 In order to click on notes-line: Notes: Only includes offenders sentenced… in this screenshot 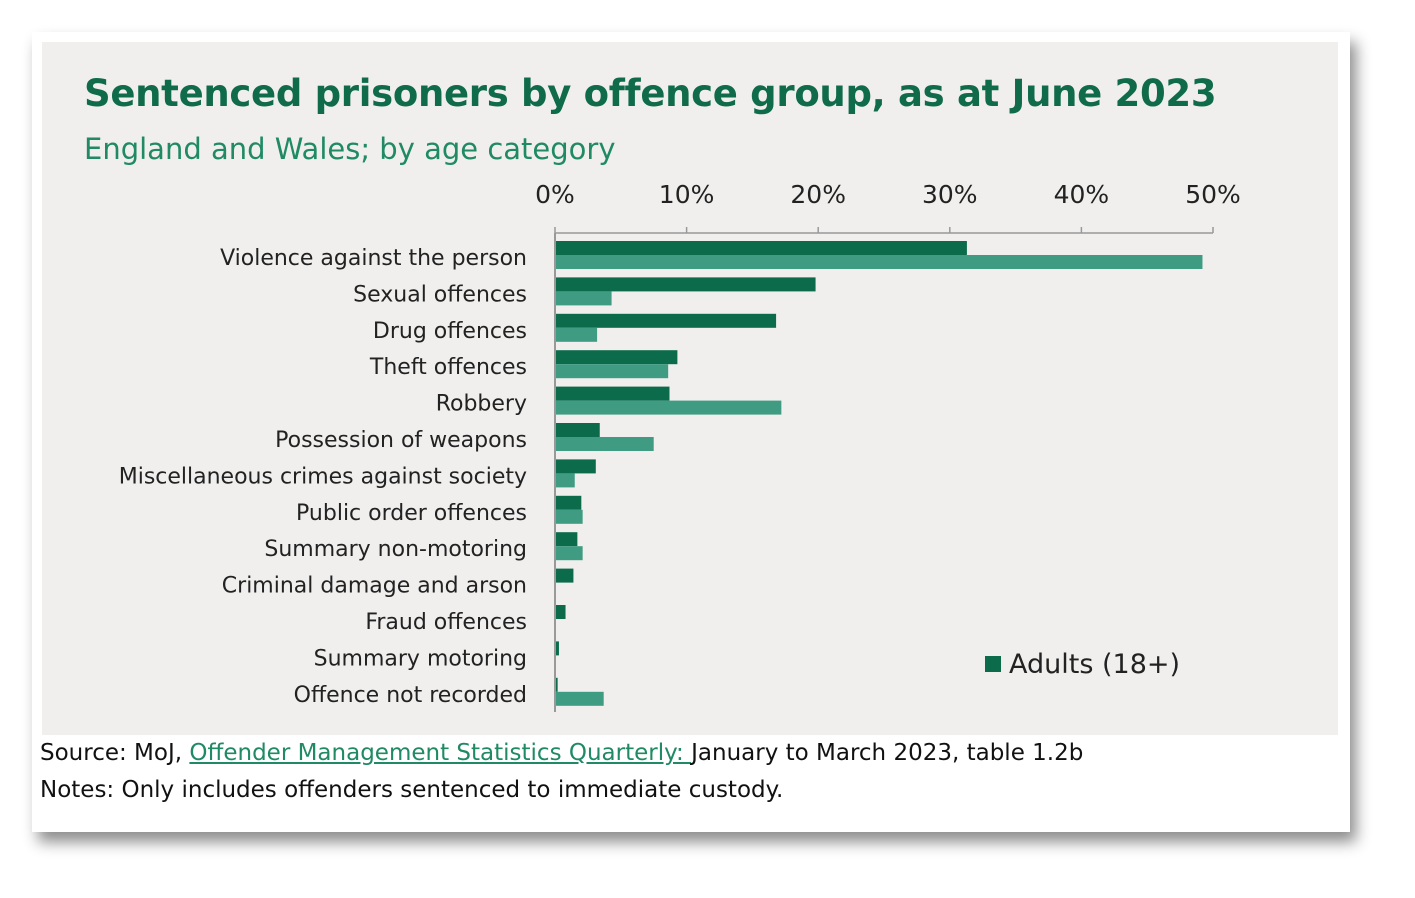, I will do `click(412, 790)`.